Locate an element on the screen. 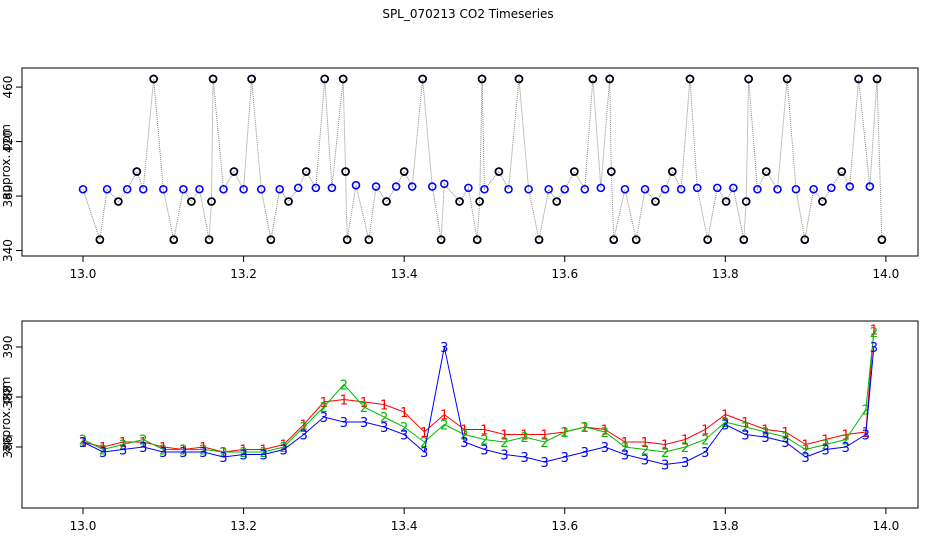 The height and width of the screenshot is (544, 936). y-tick-label: 380 is located at coordinates (8, 196).